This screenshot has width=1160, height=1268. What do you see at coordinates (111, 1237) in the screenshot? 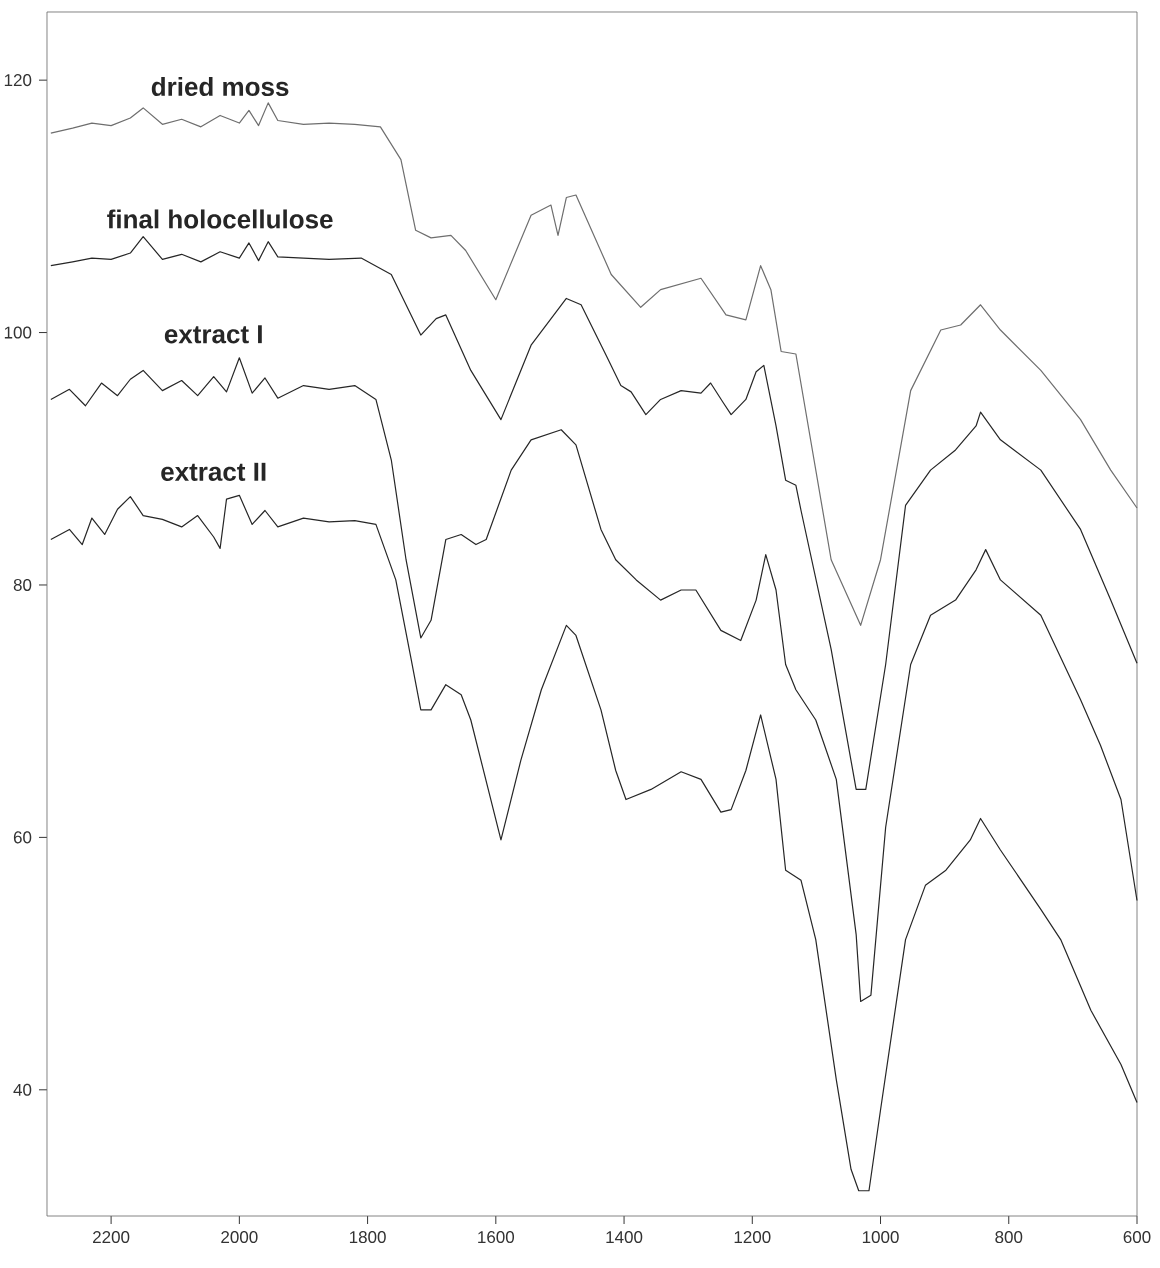
I see `x-tick-label: 2200` at bounding box center [111, 1237].